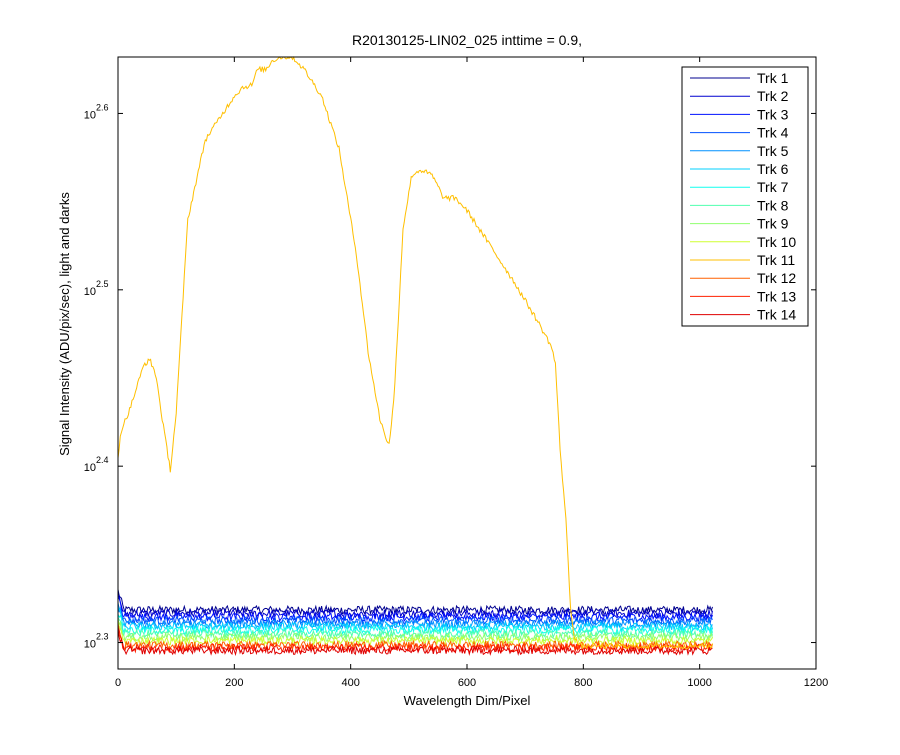  I want to click on legend-label: Trk 11, so click(776, 260).